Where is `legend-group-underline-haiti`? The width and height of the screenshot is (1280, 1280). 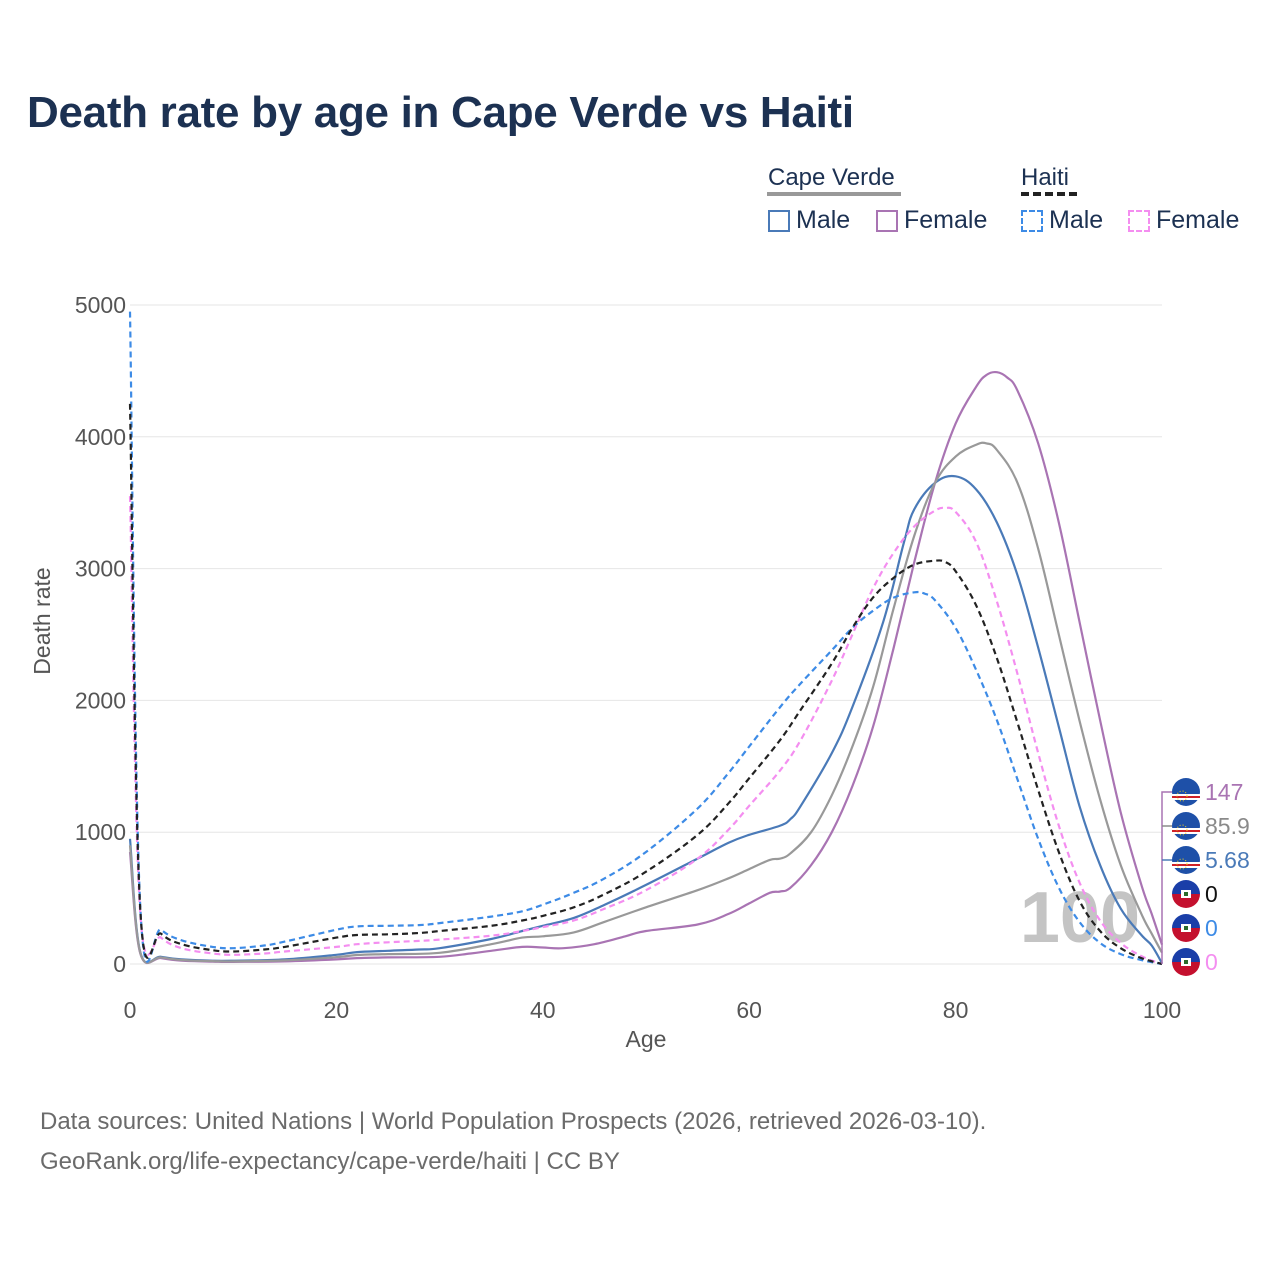 legend-group-underline-haiti is located at coordinates (1049, 194).